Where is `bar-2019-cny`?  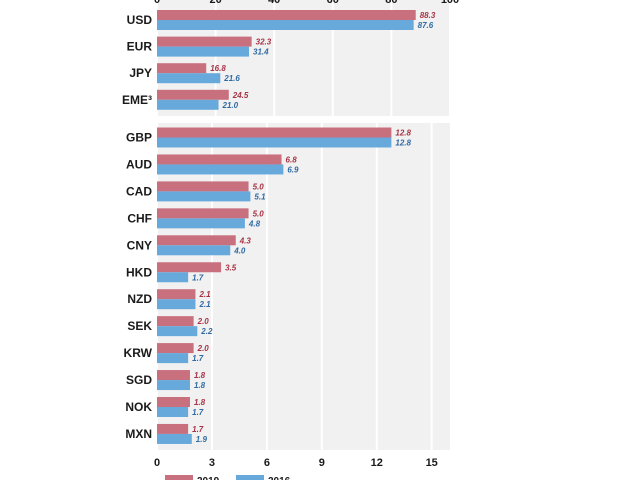
bar-2019-cny is located at coordinates (196, 240).